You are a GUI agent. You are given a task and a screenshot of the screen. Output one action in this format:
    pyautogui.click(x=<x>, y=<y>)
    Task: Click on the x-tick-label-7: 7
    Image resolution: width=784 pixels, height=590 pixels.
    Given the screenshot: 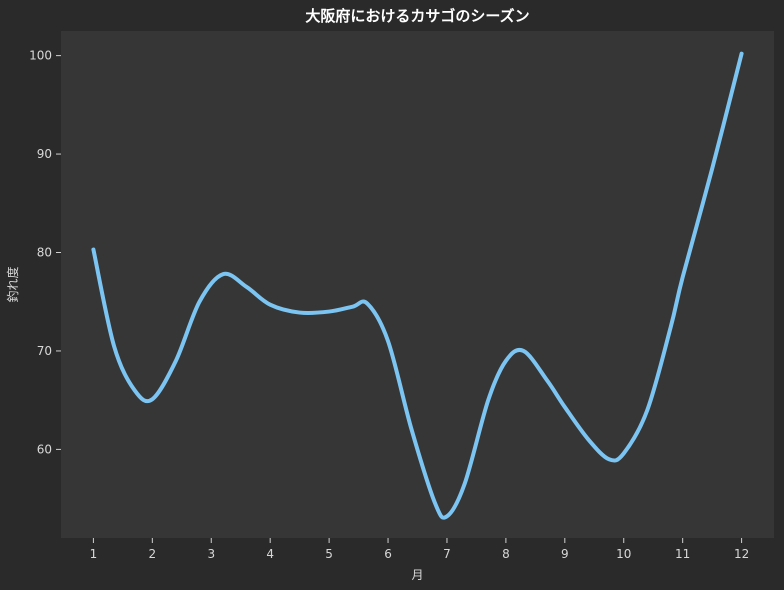 What is the action you would take?
    pyautogui.click(x=447, y=554)
    